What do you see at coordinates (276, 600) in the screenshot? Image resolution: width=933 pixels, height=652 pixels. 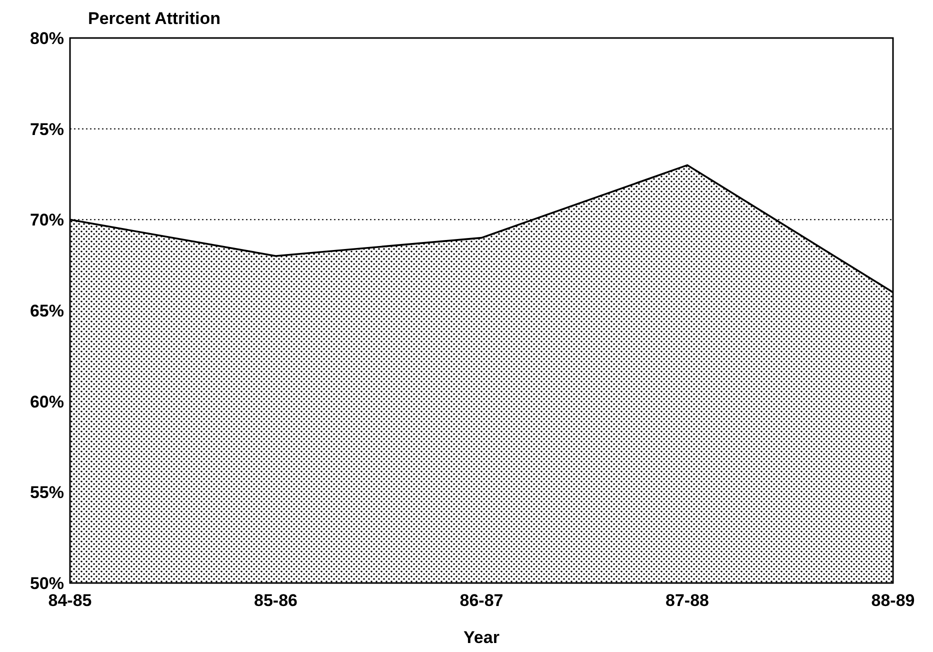 I see `x-tick-label: 85-86` at bounding box center [276, 600].